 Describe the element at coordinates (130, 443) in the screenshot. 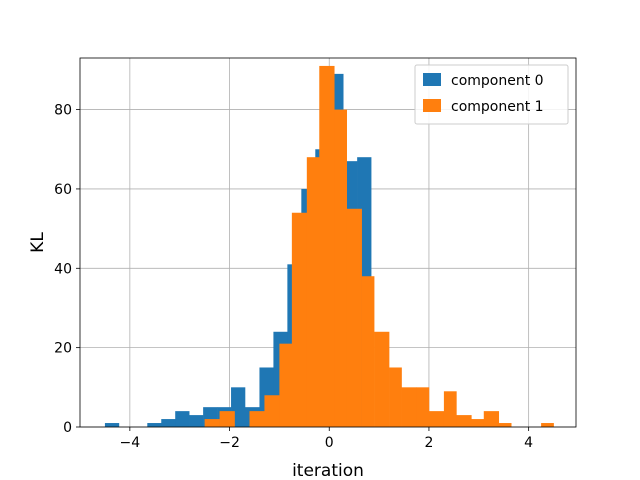

I see `x-tick-label: −4` at that location.